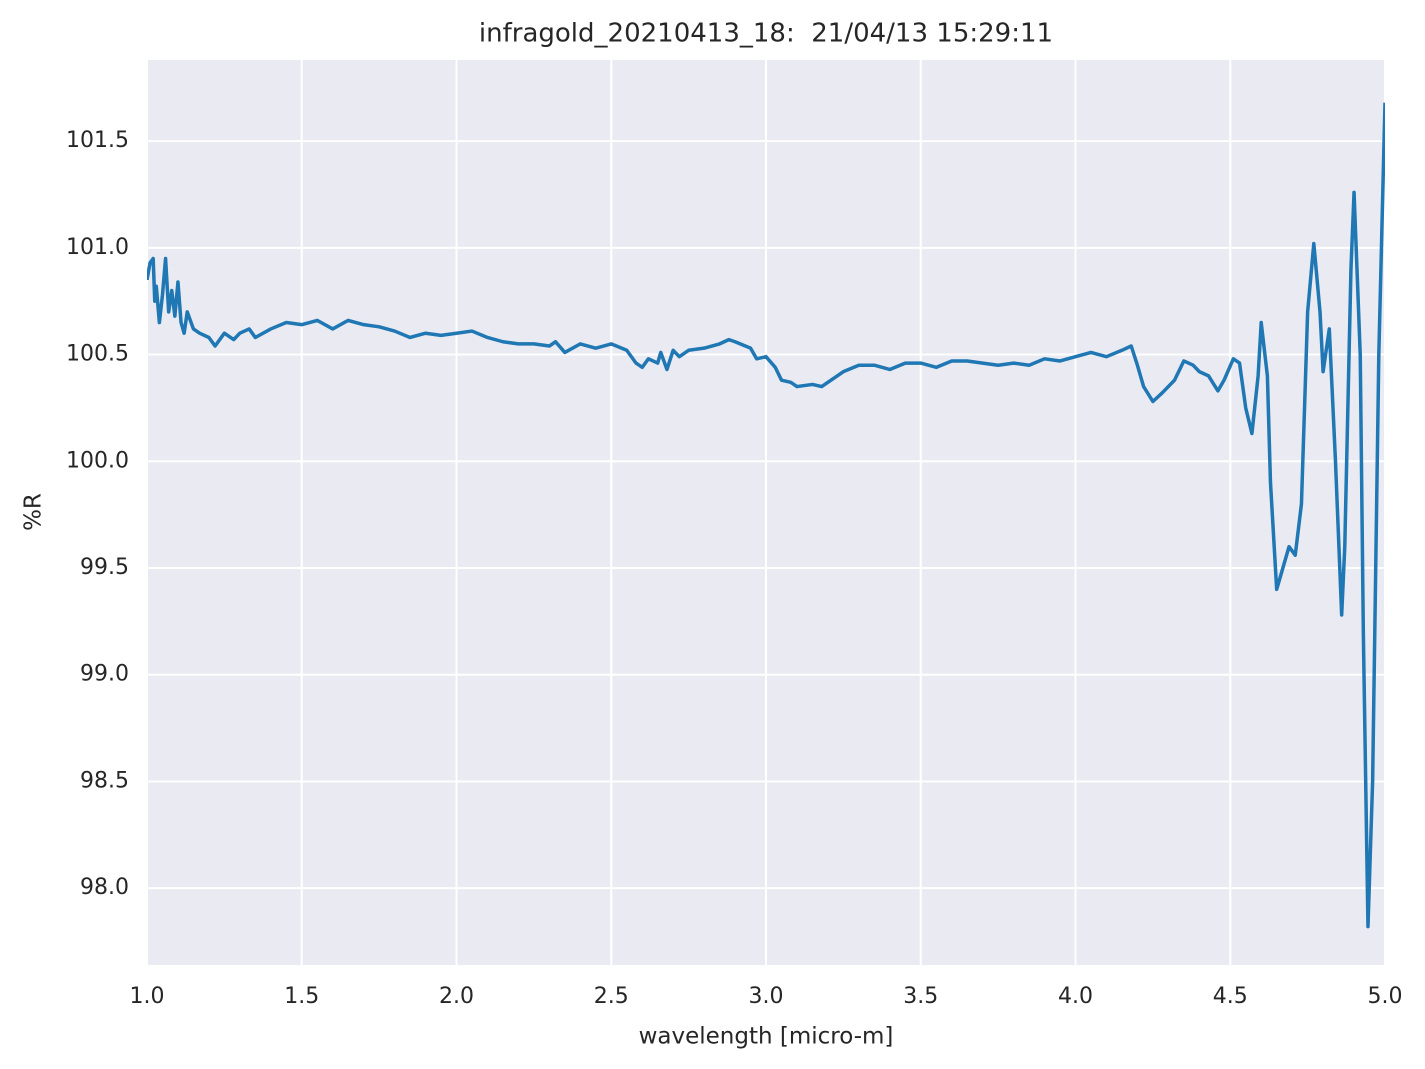 Image resolution: width=1425 pixels, height=1069 pixels. Describe the element at coordinates (104, 567) in the screenshot. I see `y-tick-label: 99.5` at that location.